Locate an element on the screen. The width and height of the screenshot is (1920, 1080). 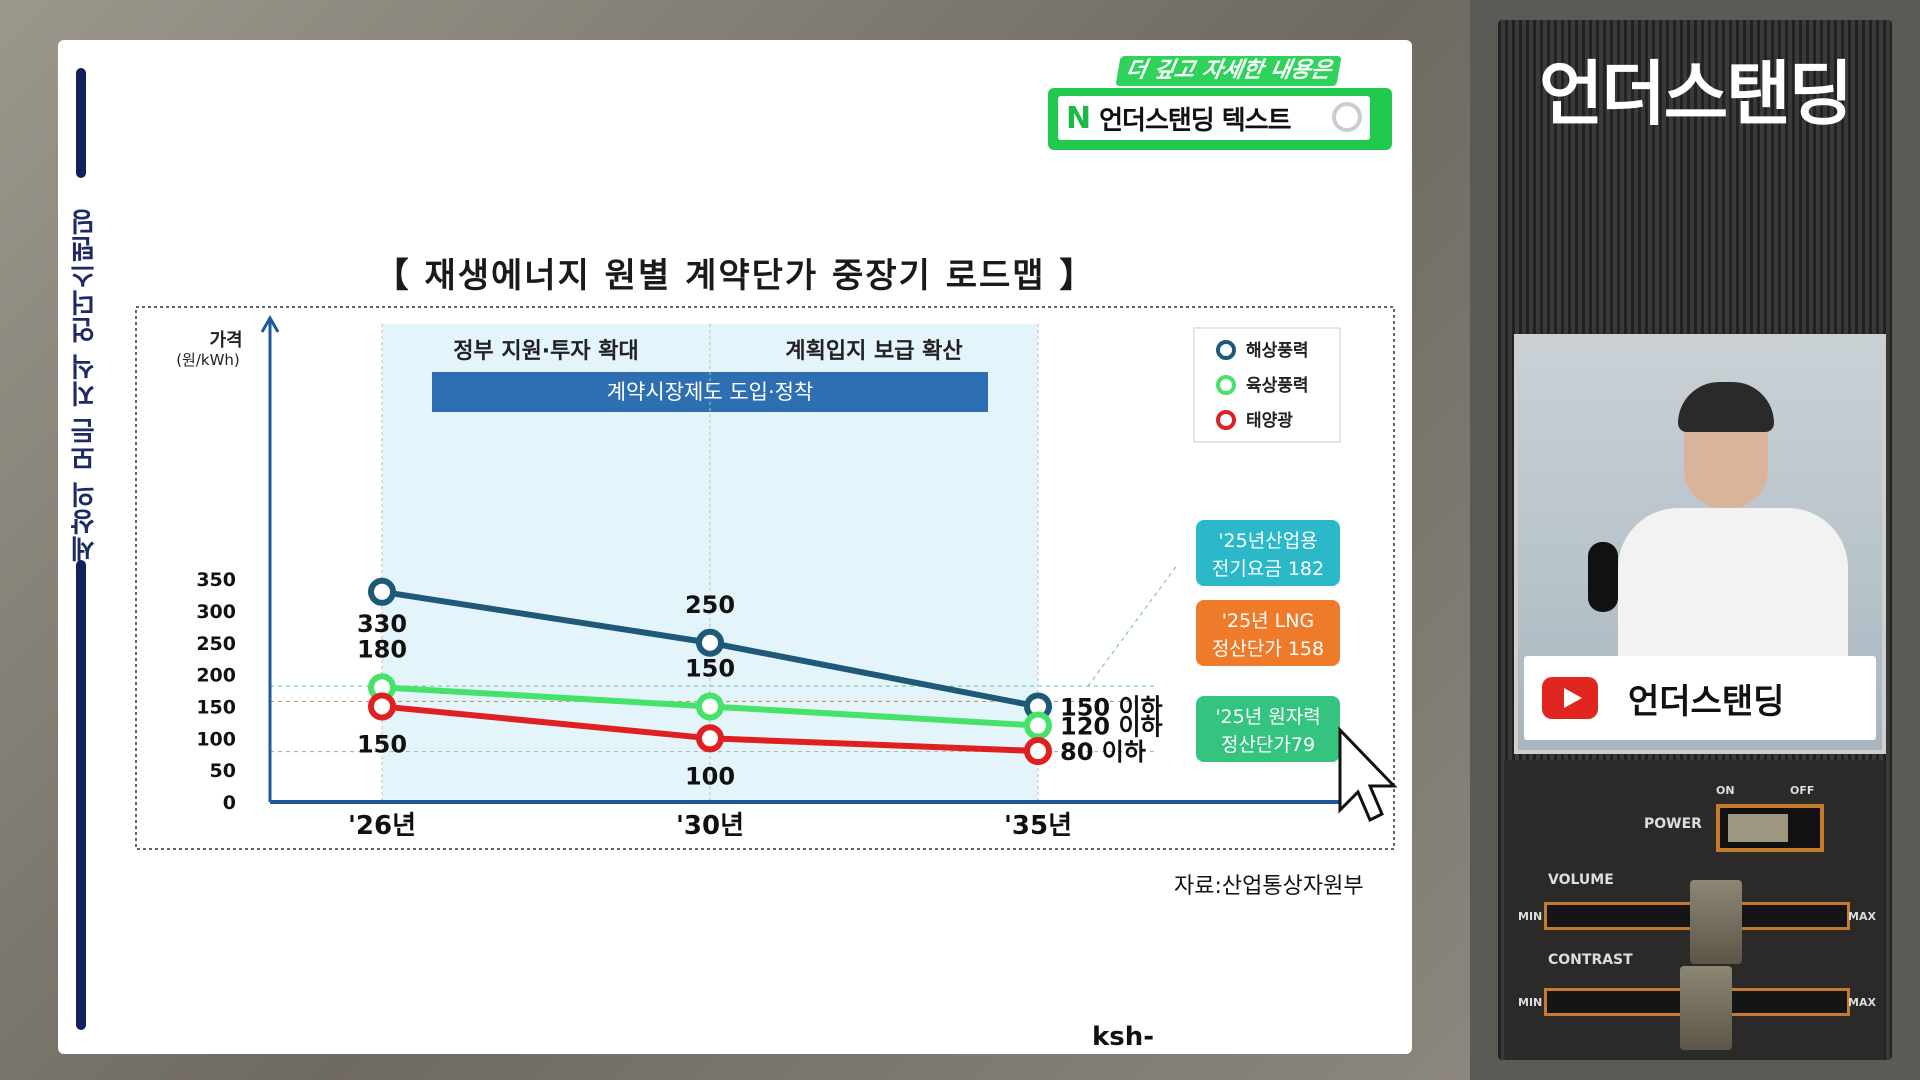
naver-n-icon: N is located at coordinates (1079, 118).